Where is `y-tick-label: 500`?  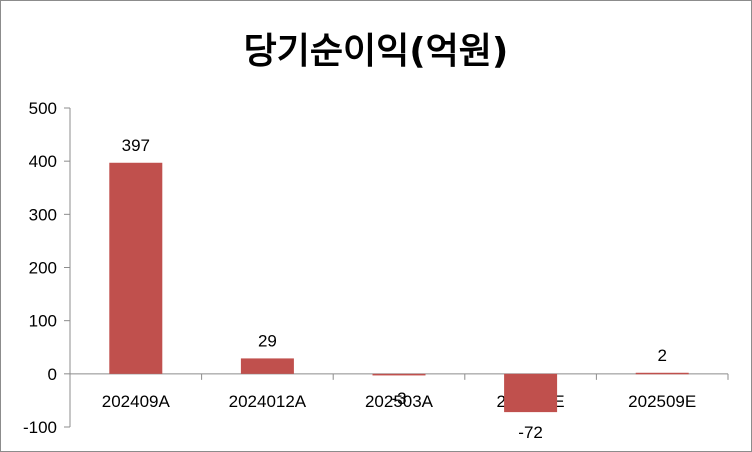 y-tick-label: 500 is located at coordinates (43, 108).